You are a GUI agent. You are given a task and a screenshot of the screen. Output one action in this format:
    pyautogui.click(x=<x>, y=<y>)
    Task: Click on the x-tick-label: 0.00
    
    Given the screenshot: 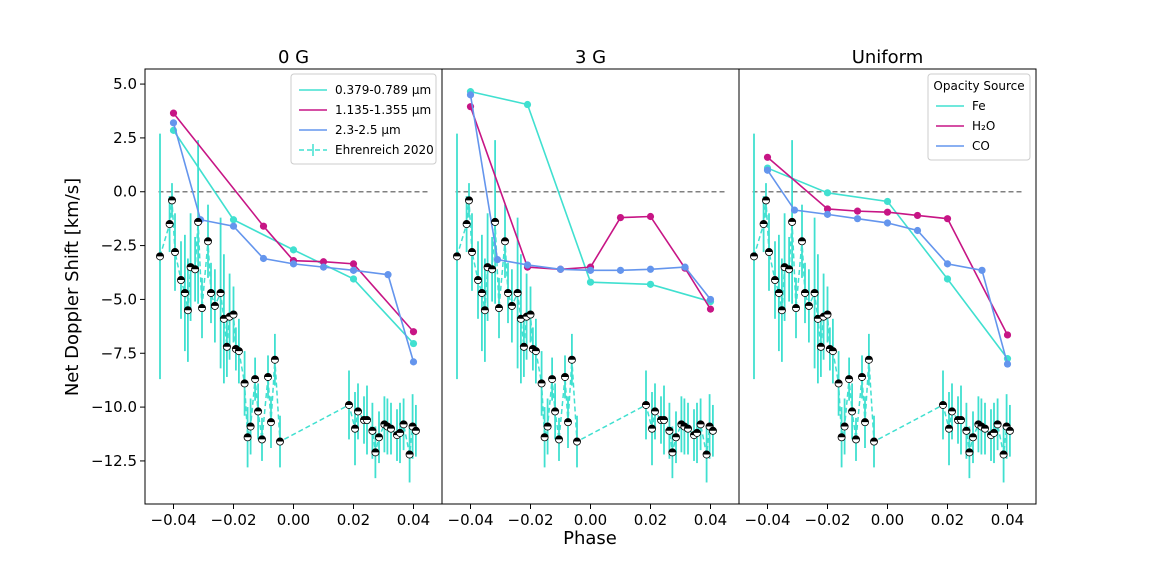 What is the action you would take?
    pyautogui.click(x=590, y=520)
    